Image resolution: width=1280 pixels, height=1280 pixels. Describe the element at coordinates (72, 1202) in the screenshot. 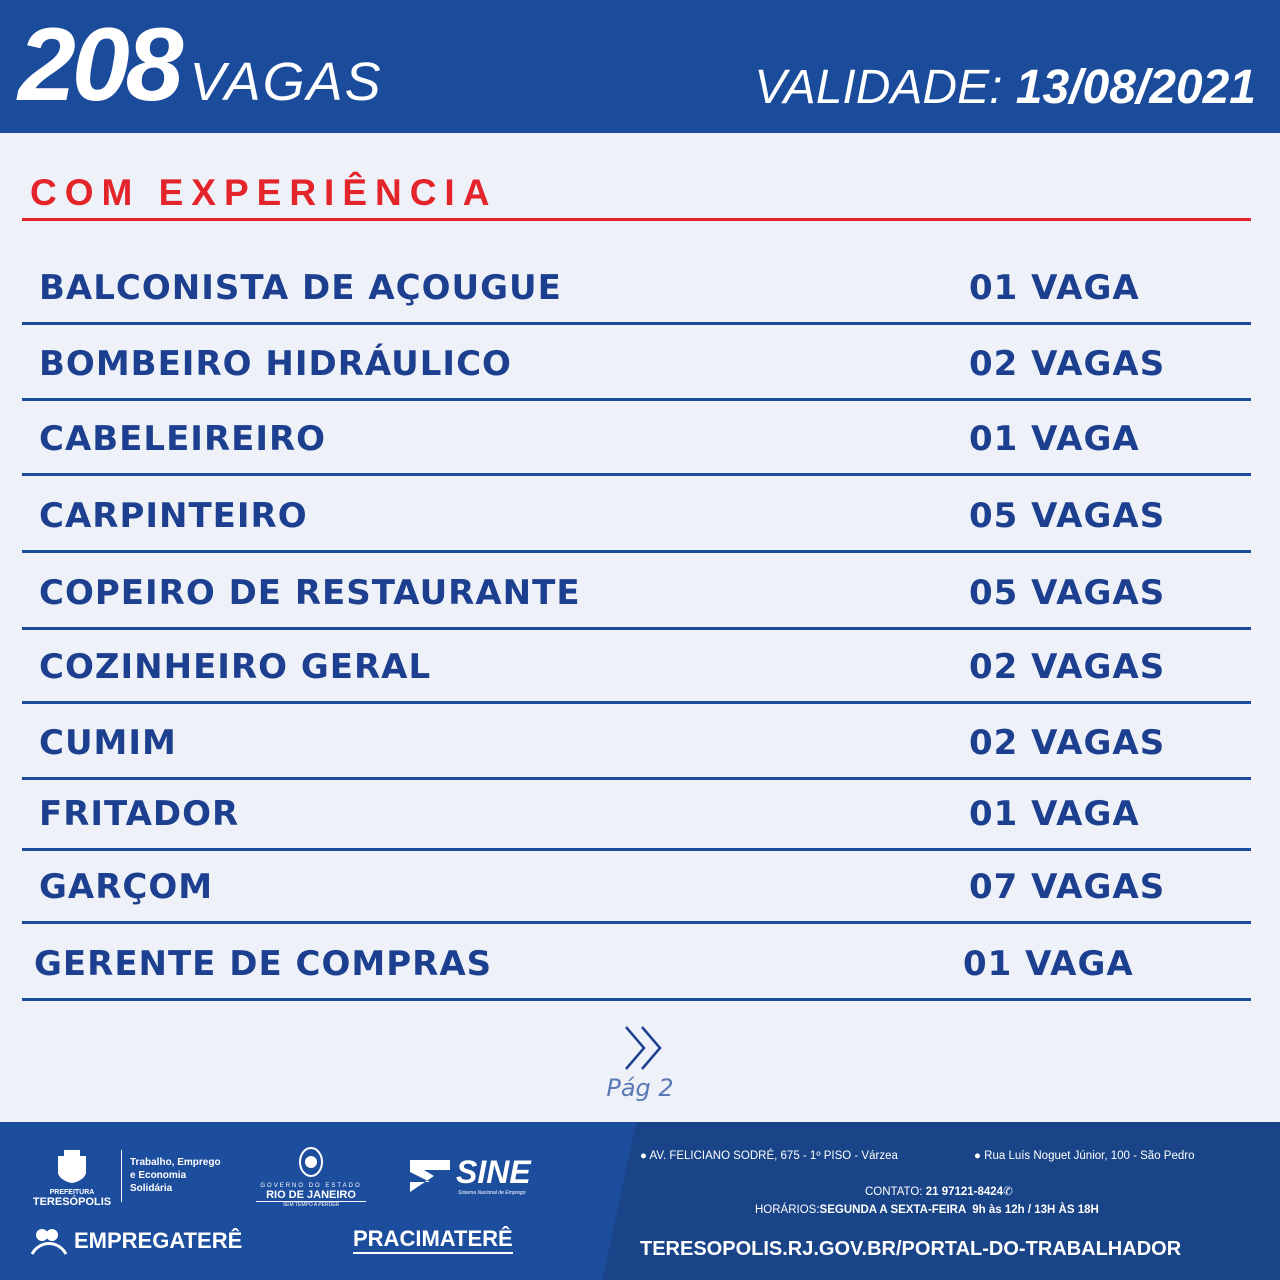

I see `prefeitura-name: TERESÓPOLIS` at that location.